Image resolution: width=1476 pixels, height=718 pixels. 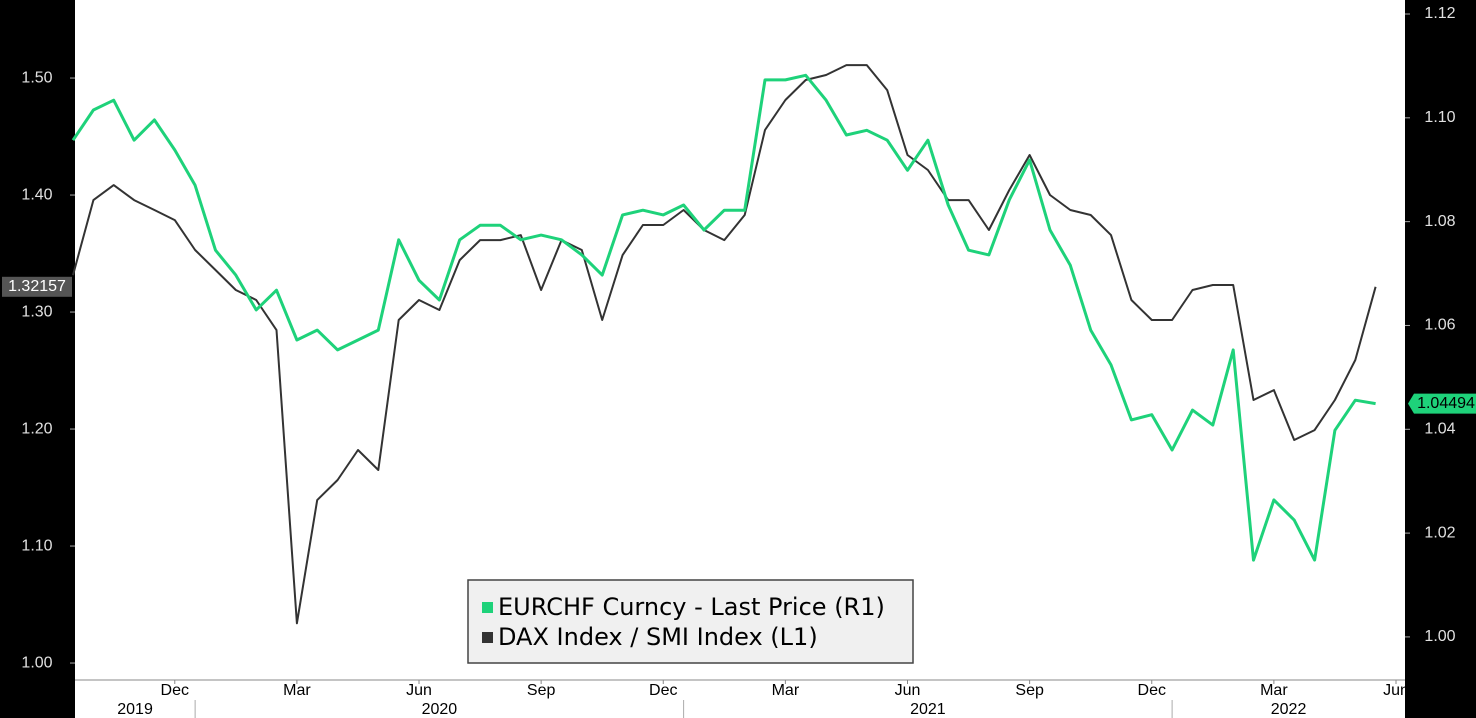 I want to click on y2-tick-label: 1.02, so click(x=1439, y=532).